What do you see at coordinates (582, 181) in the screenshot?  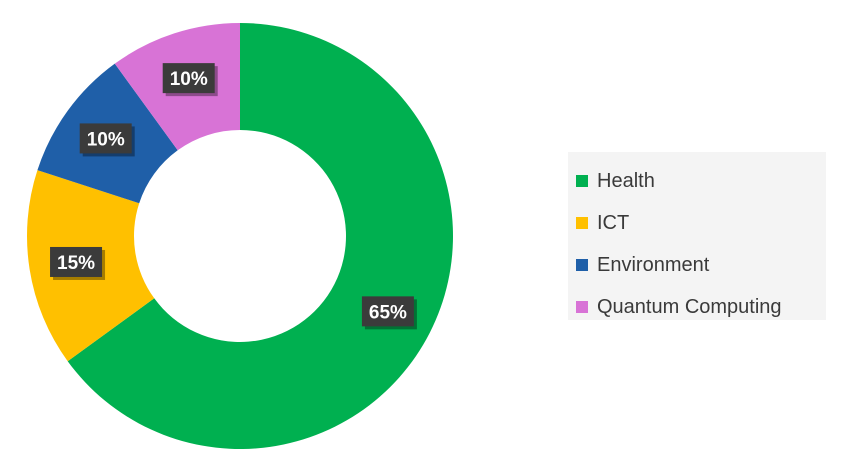 I see `legend-swatch-health` at bounding box center [582, 181].